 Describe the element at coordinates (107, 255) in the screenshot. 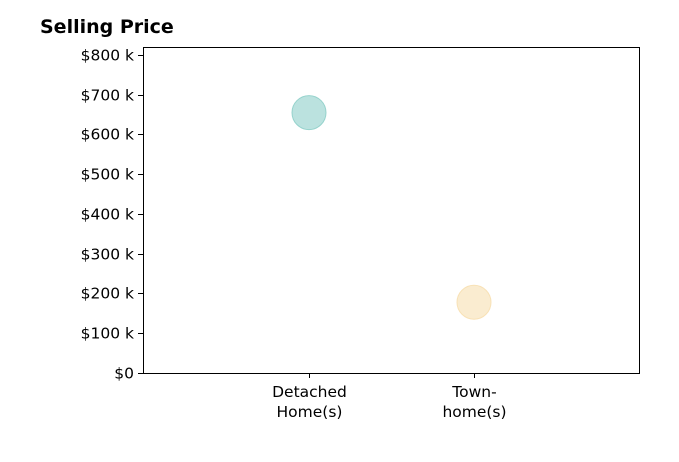

I see `y-tick-label: $300 k` at that location.